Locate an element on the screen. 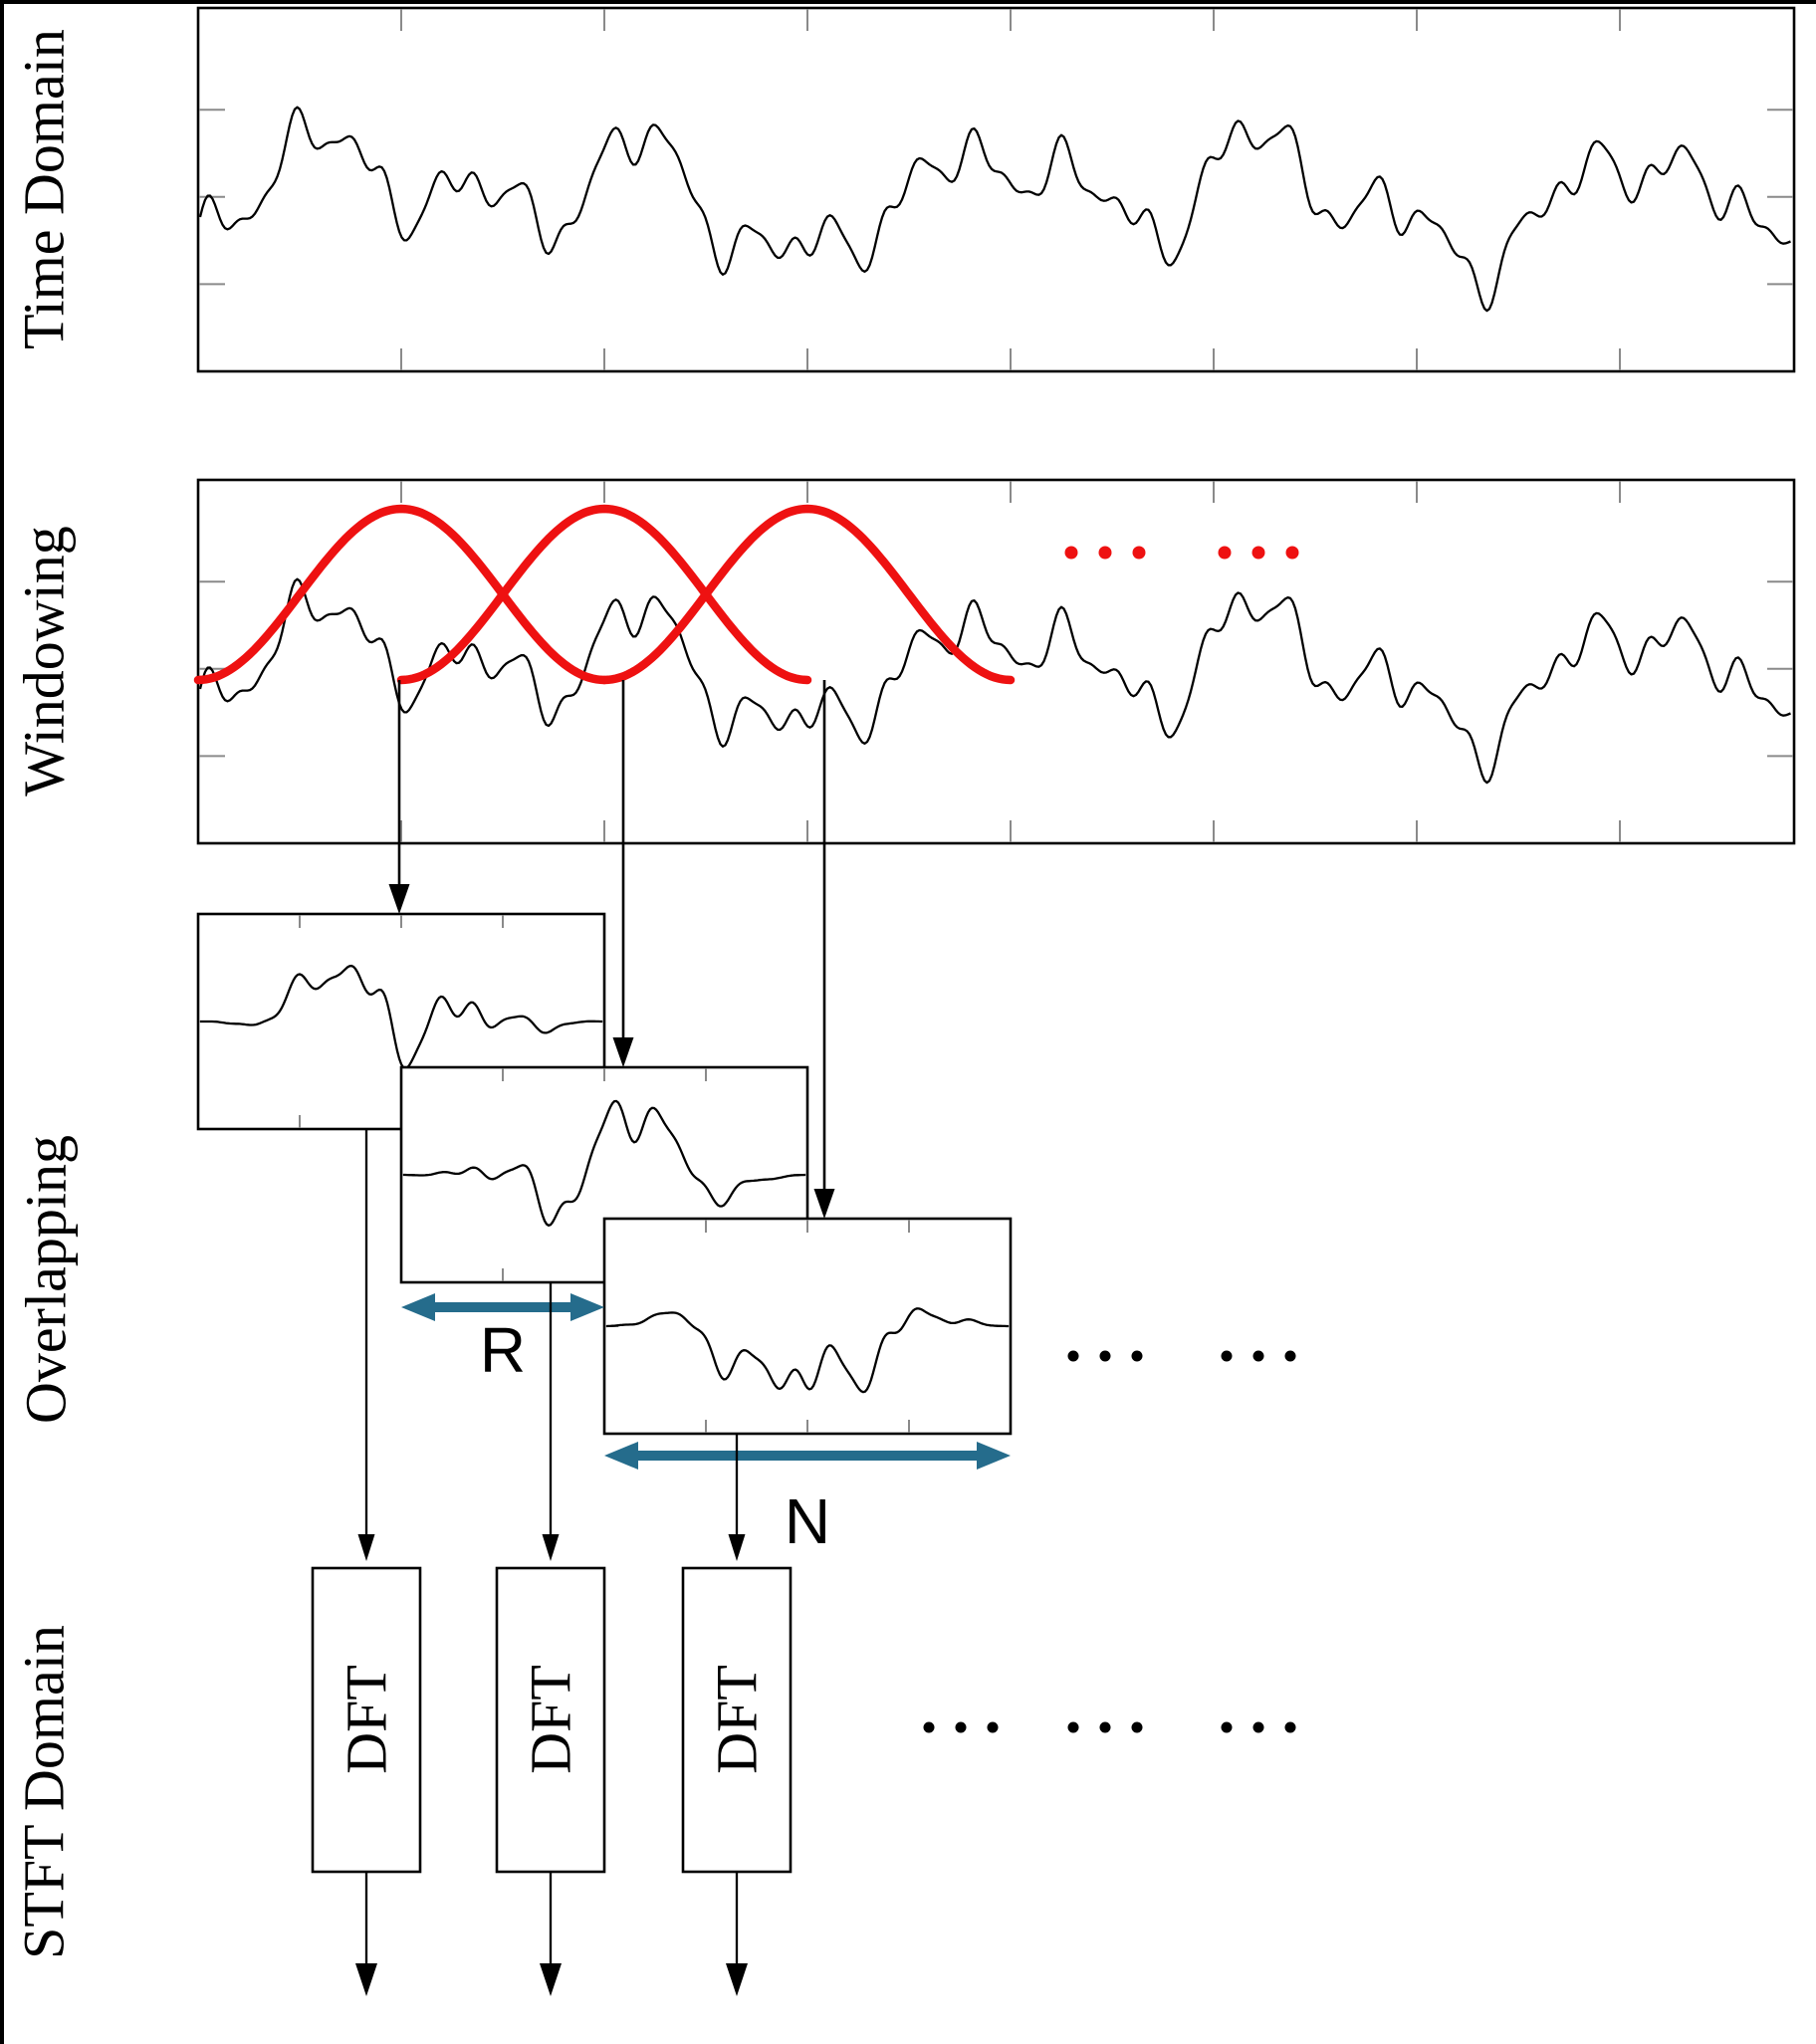  stft-ellipsis-dots is located at coordinates (1109, 1727).